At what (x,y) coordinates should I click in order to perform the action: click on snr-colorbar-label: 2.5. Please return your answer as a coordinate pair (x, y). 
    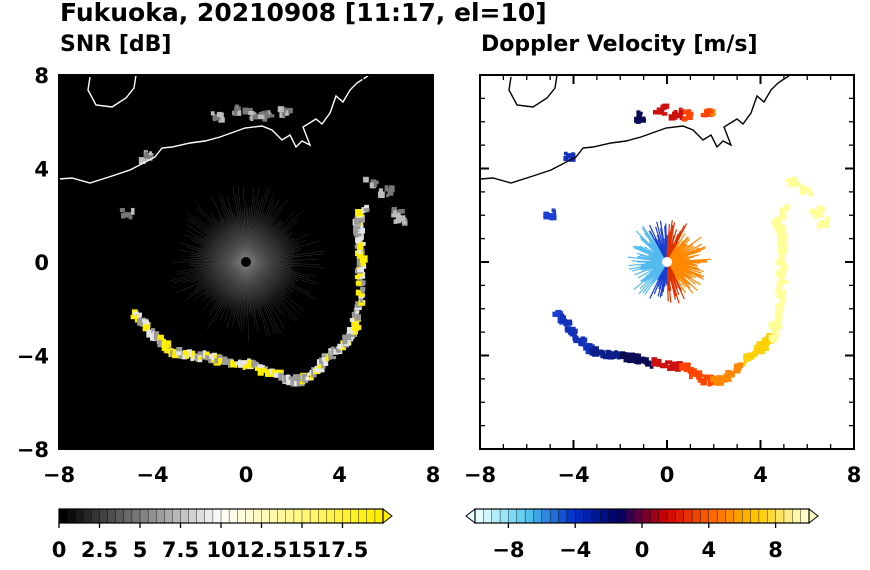
    Looking at the image, I should click on (99, 550).